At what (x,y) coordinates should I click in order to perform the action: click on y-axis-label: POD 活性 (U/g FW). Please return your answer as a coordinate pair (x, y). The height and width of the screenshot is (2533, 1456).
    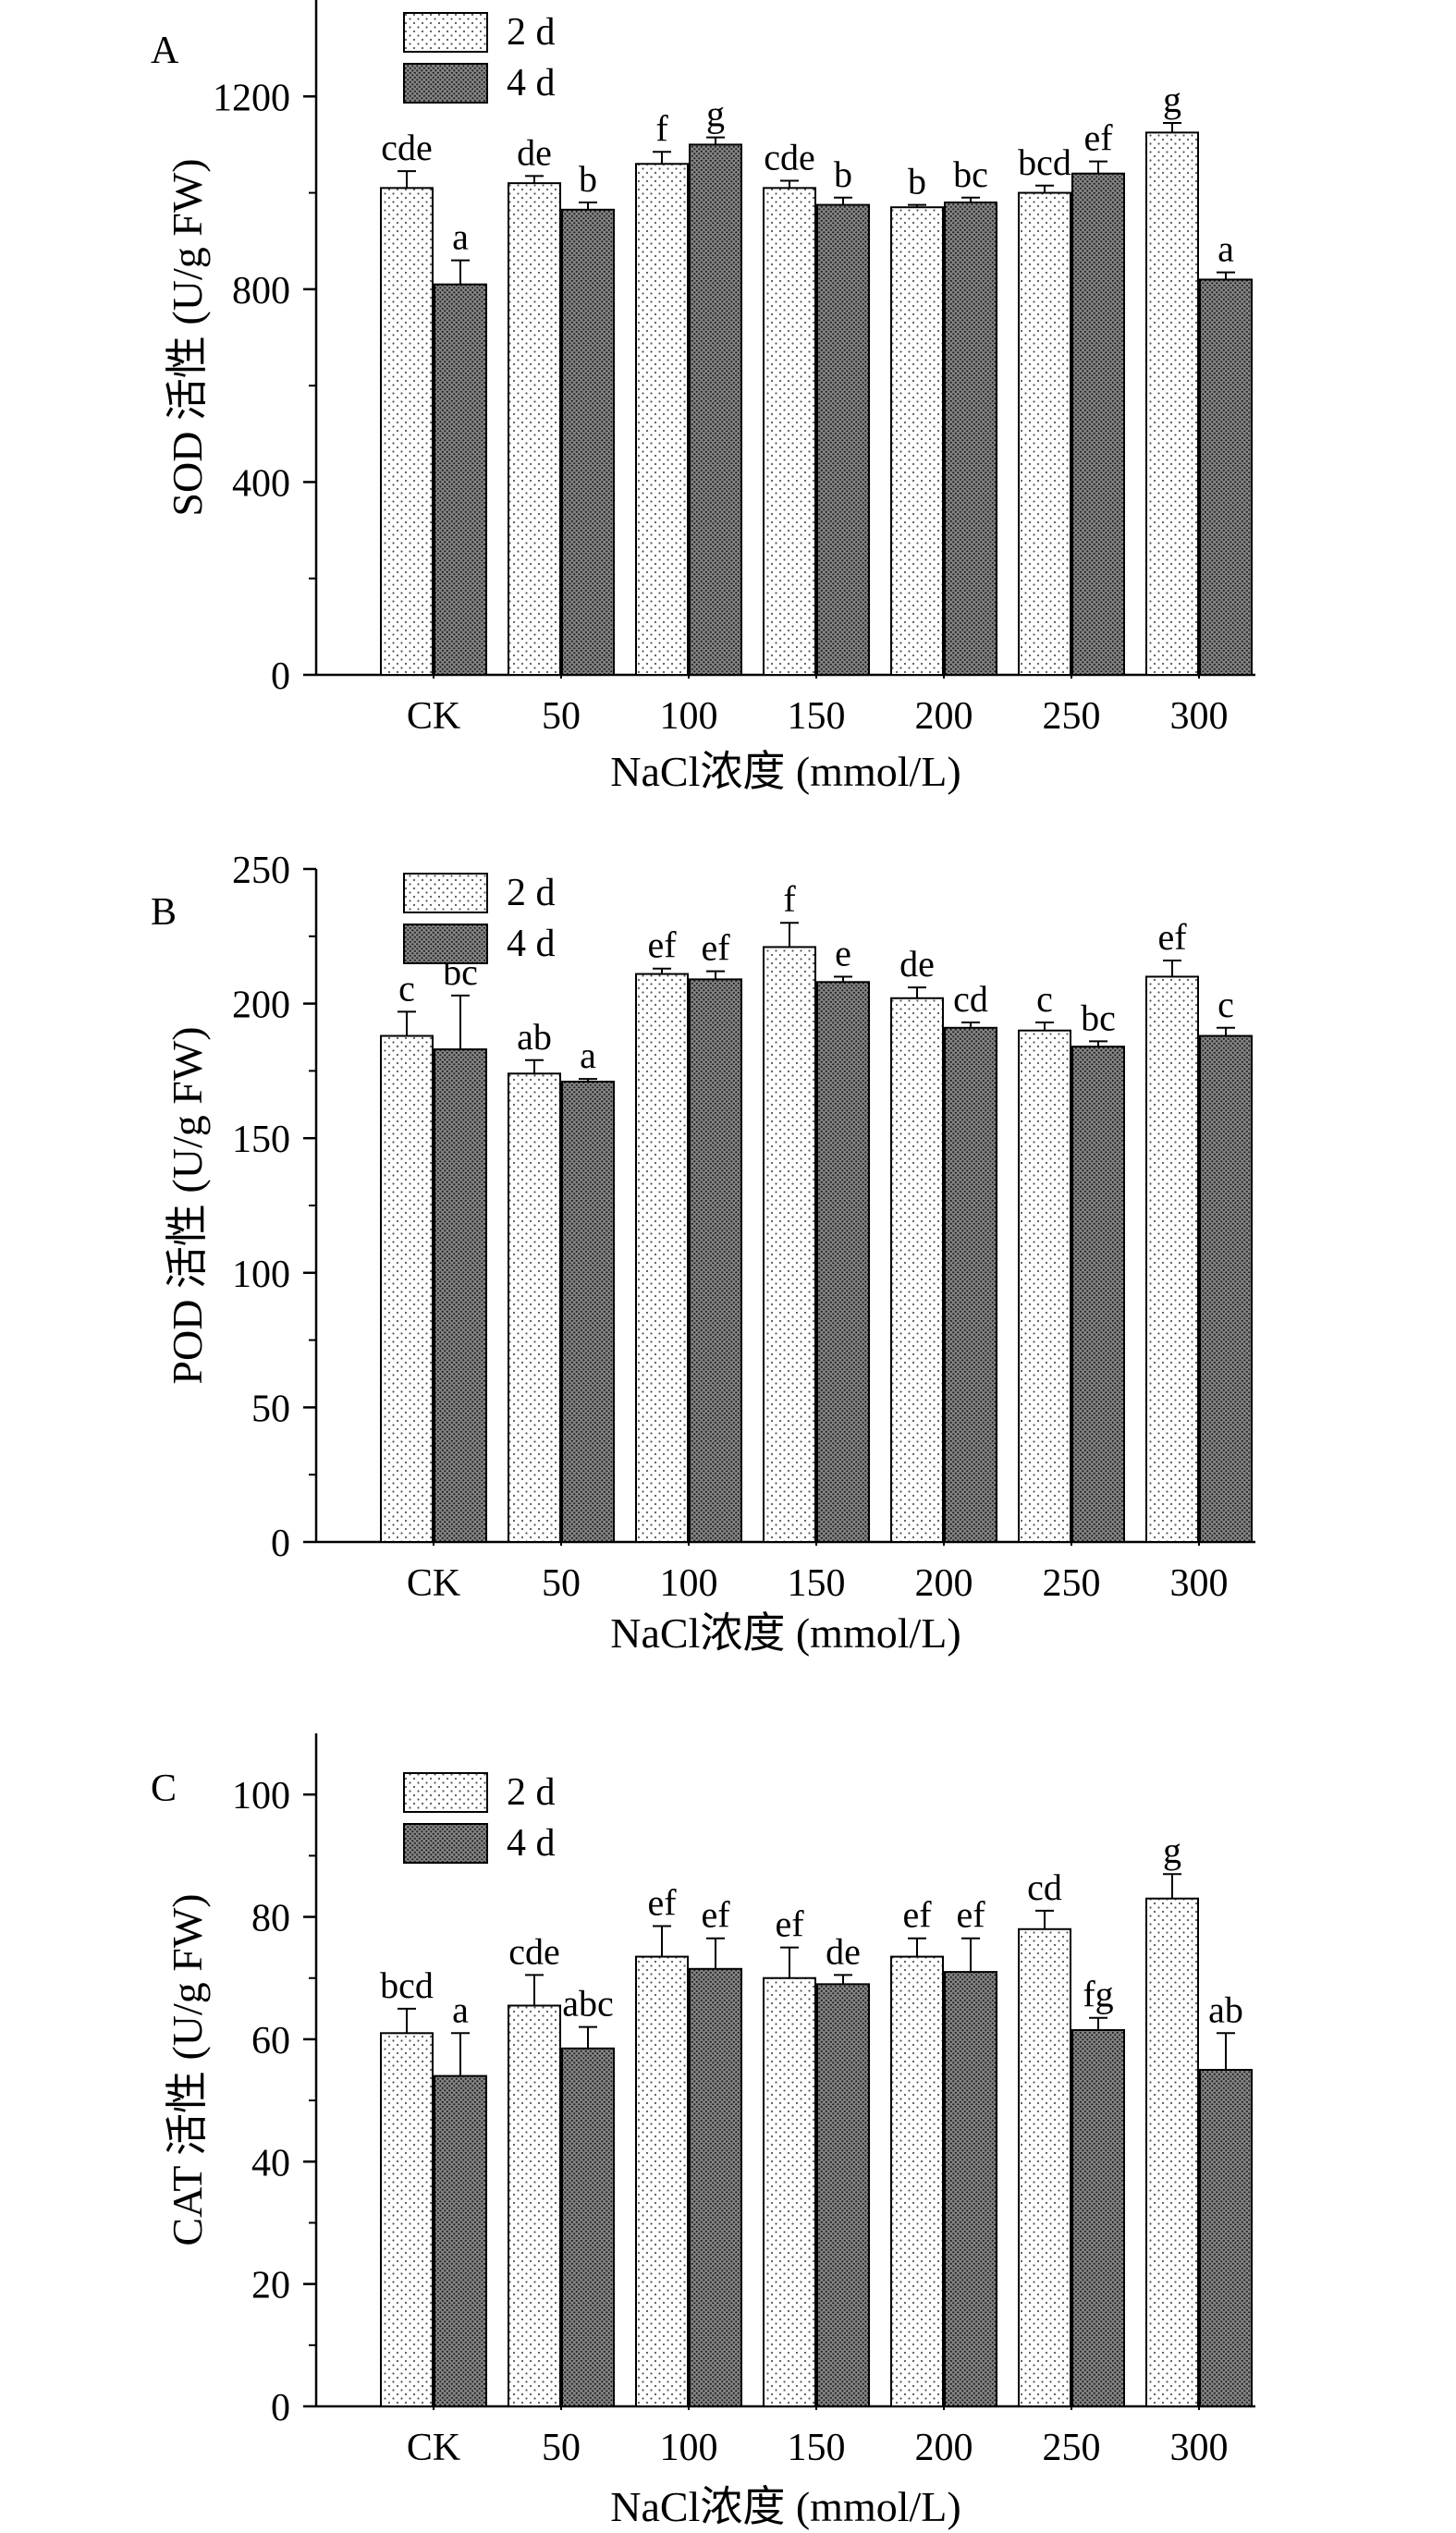
    Looking at the image, I should click on (187, 1205).